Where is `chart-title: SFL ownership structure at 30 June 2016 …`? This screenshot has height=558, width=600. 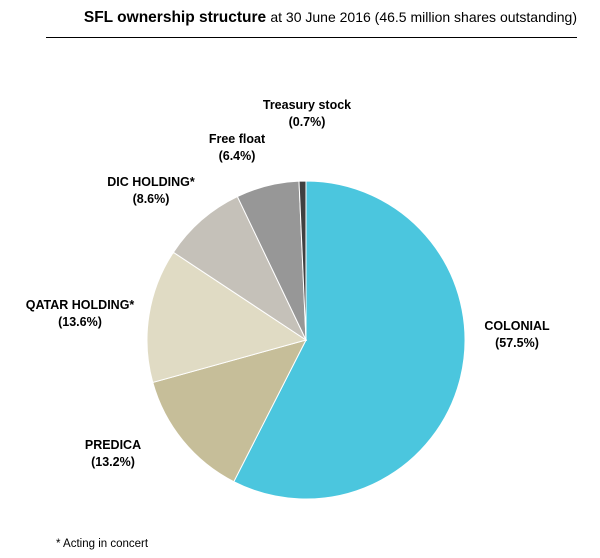 chart-title: SFL ownership structure at 30 June 2016 … is located at coordinates (288, 18).